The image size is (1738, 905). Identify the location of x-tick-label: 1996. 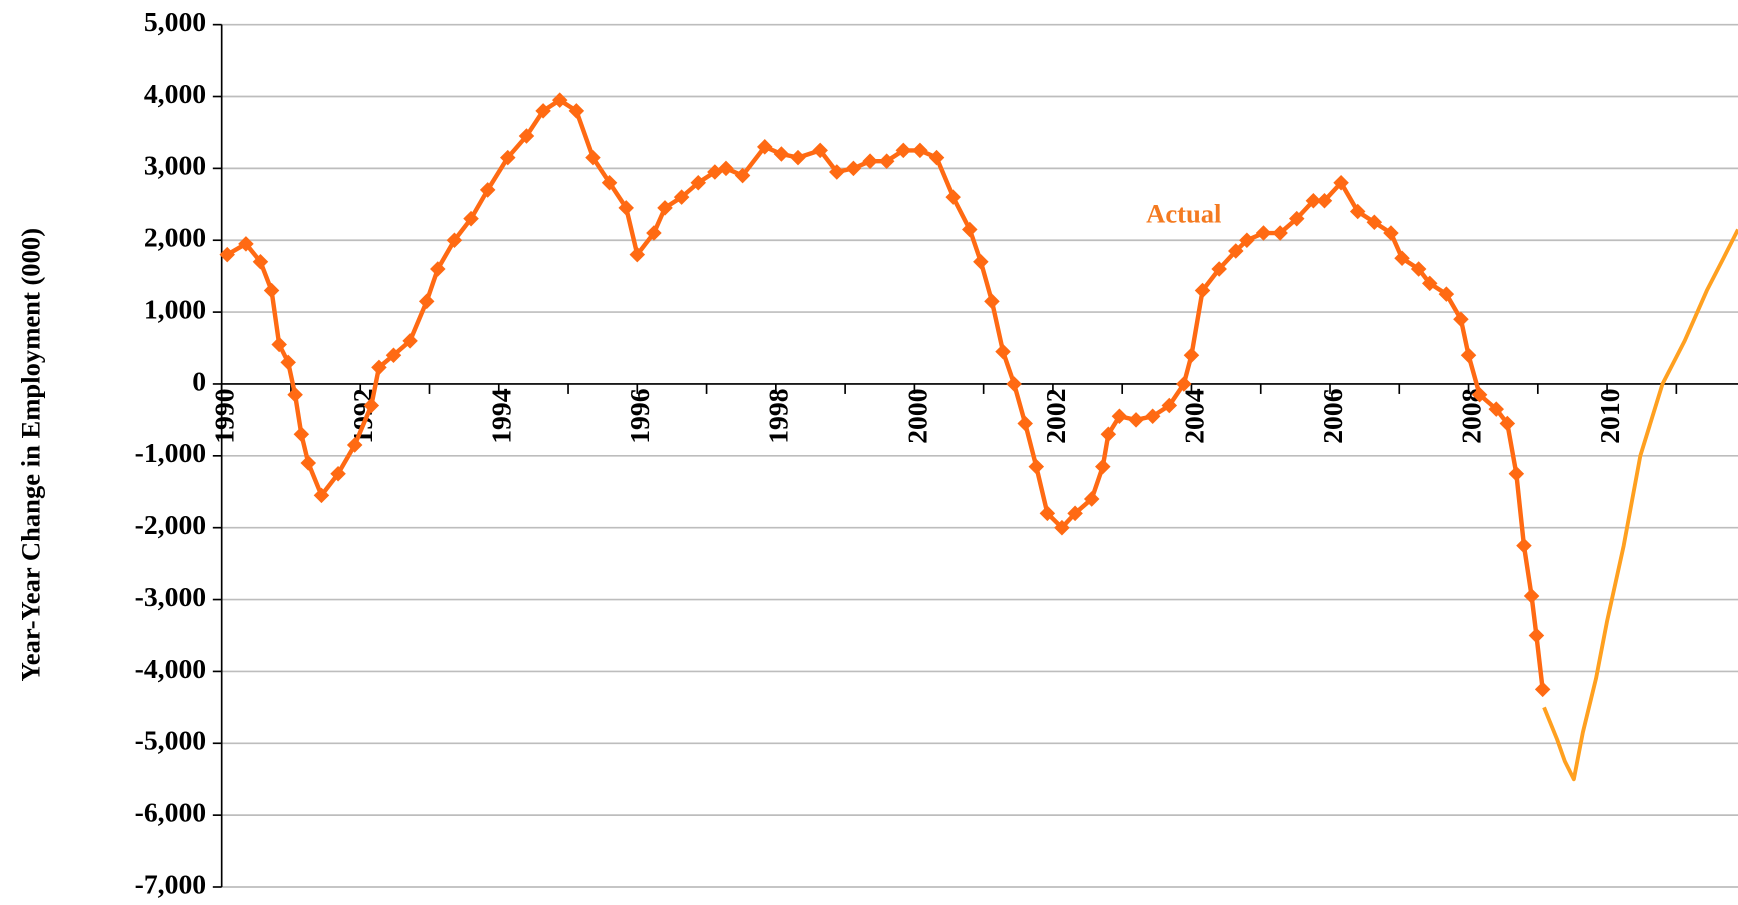
(639, 416).